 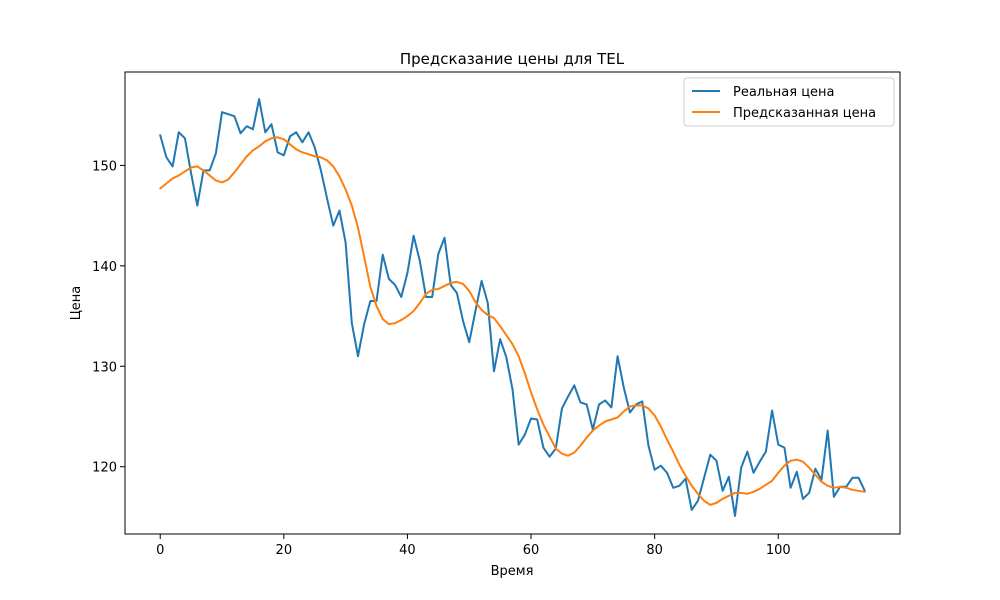 What do you see at coordinates (531, 550) in the screenshot?
I see `x-tick-label: 60` at bounding box center [531, 550].